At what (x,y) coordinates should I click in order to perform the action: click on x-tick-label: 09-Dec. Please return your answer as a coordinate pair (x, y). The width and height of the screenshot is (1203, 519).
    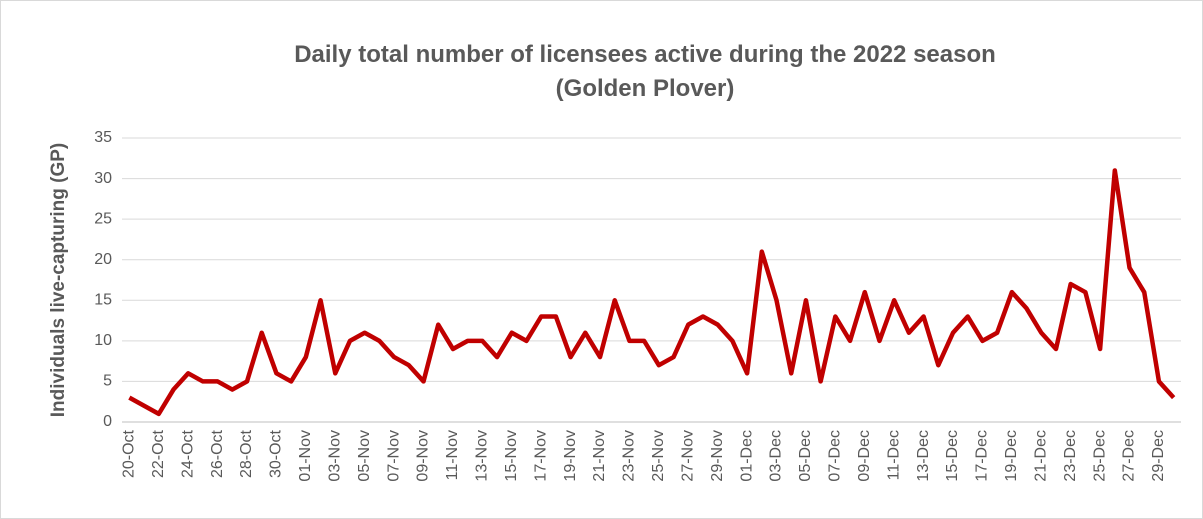
    Looking at the image, I should click on (864, 456).